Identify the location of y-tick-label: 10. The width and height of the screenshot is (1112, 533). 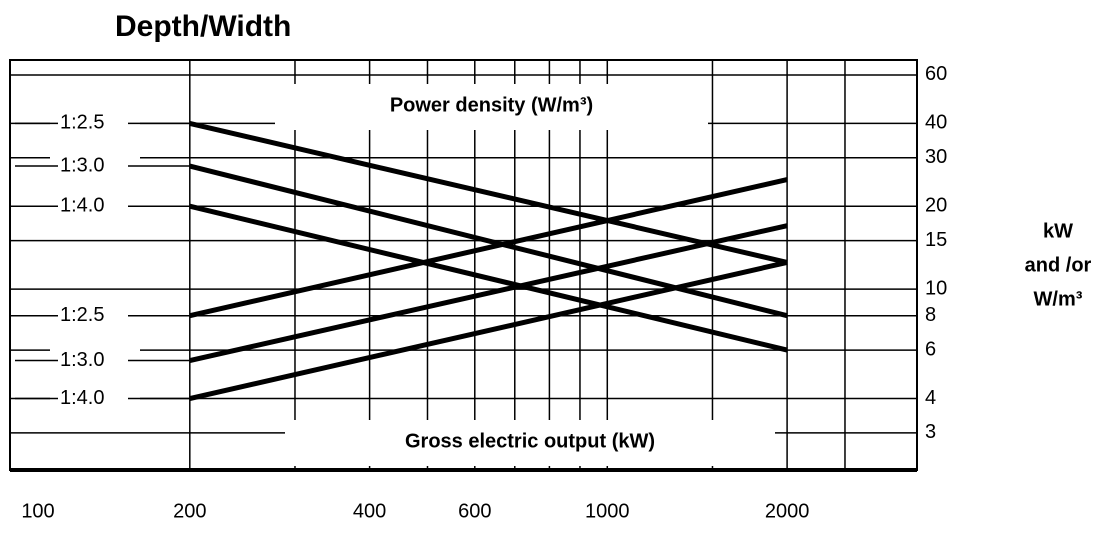
(936, 288).